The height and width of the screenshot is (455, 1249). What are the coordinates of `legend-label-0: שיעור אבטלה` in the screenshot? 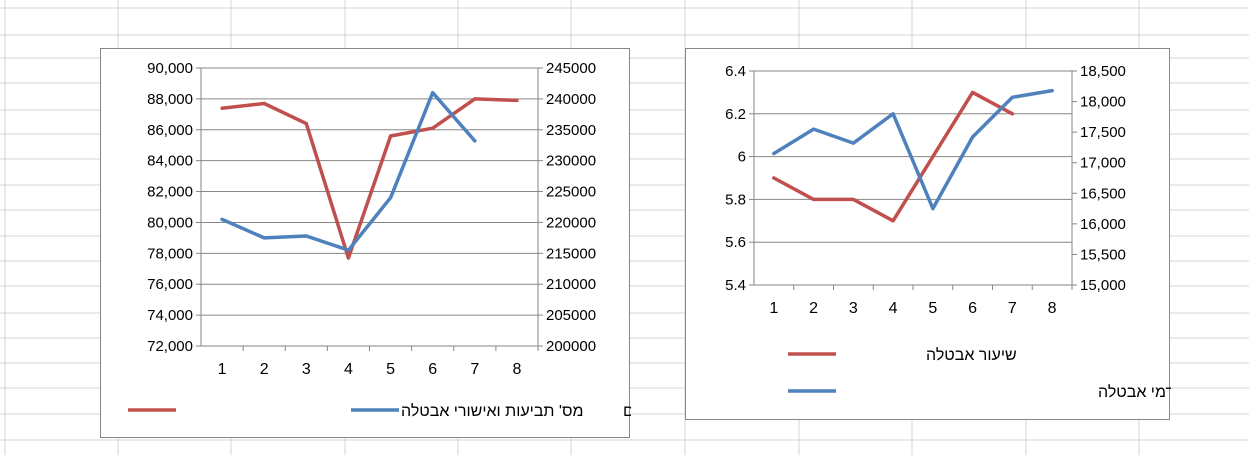 It's located at (971, 355).